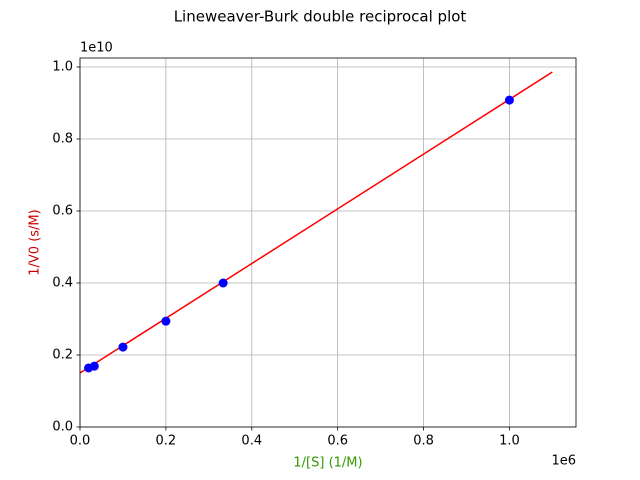 The height and width of the screenshot is (480, 640). What do you see at coordinates (509, 441) in the screenshot?
I see `x-tick-label: 1.0` at bounding box center [509, 441].